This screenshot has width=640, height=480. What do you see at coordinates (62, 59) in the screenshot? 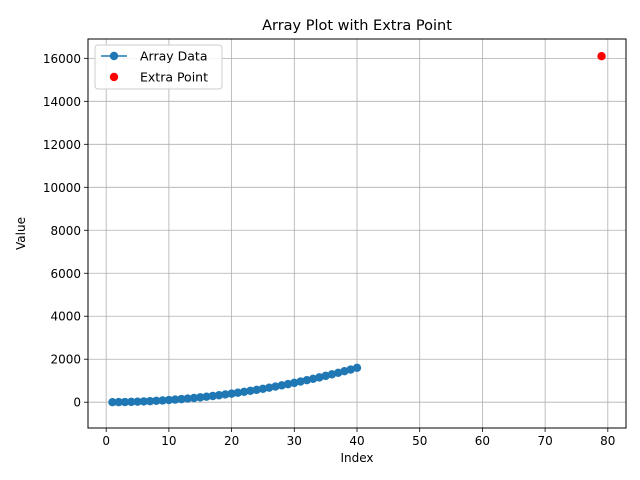
I see `y-tick-label: 16000` at bounding box center [62, 59].